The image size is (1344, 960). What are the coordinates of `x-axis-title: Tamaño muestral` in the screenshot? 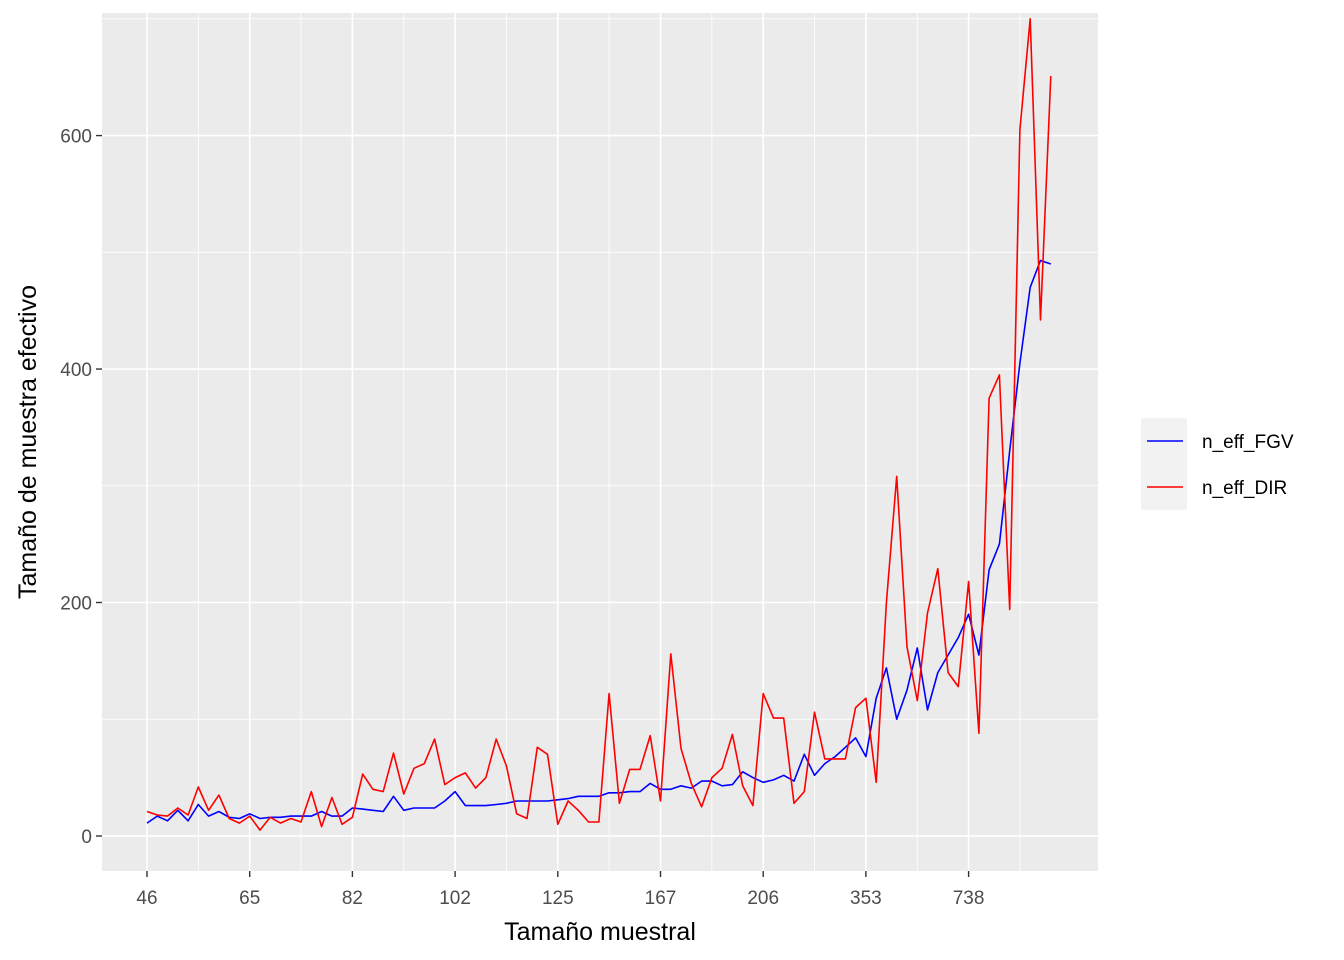 It's located at (600, 932).